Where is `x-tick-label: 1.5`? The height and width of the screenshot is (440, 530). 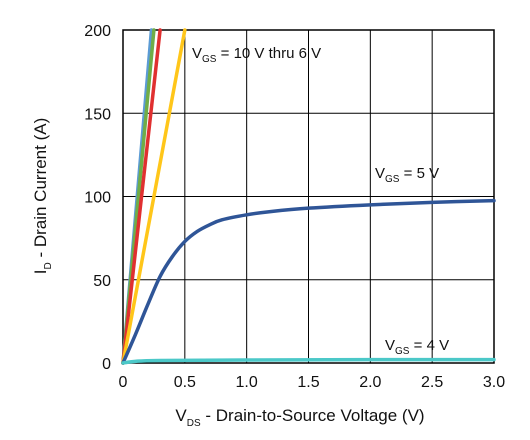
x-tick-label: 1.5 is located at coordinates (308, 382).